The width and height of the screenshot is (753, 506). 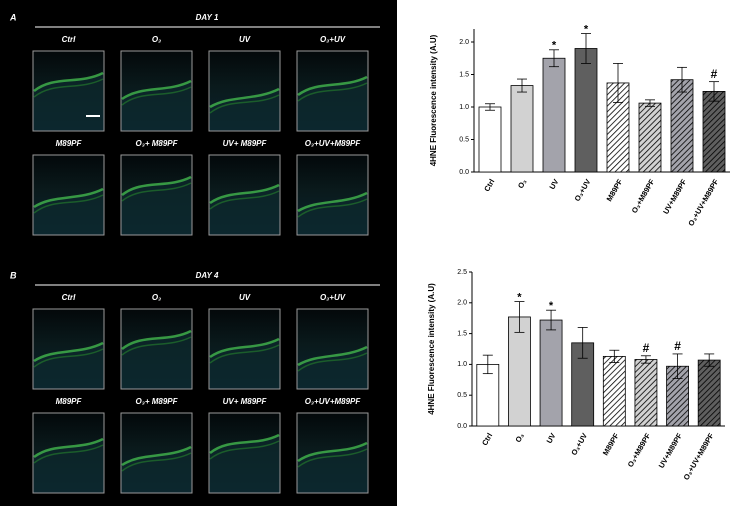 I want to click on day-label: DAY 4, so click(x=207, y=275).